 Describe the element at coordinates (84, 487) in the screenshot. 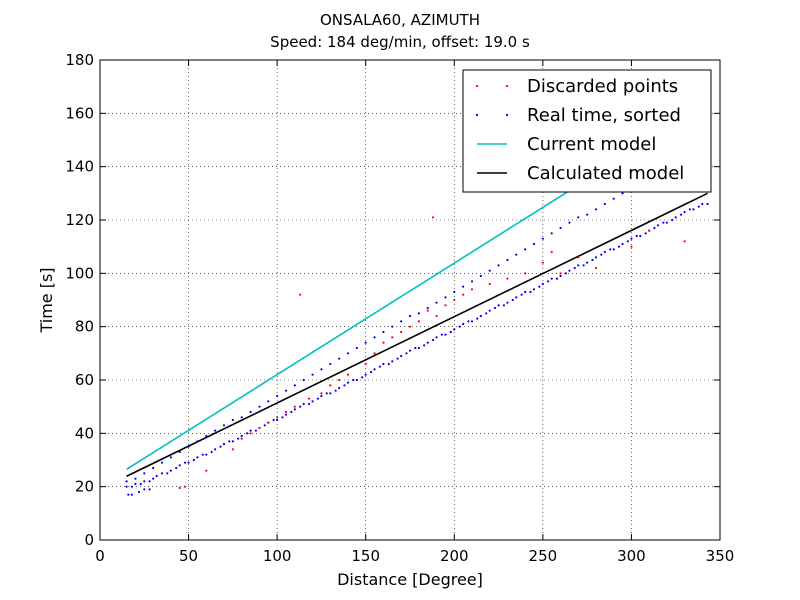

I see `y-tick-label: 20` at that location.